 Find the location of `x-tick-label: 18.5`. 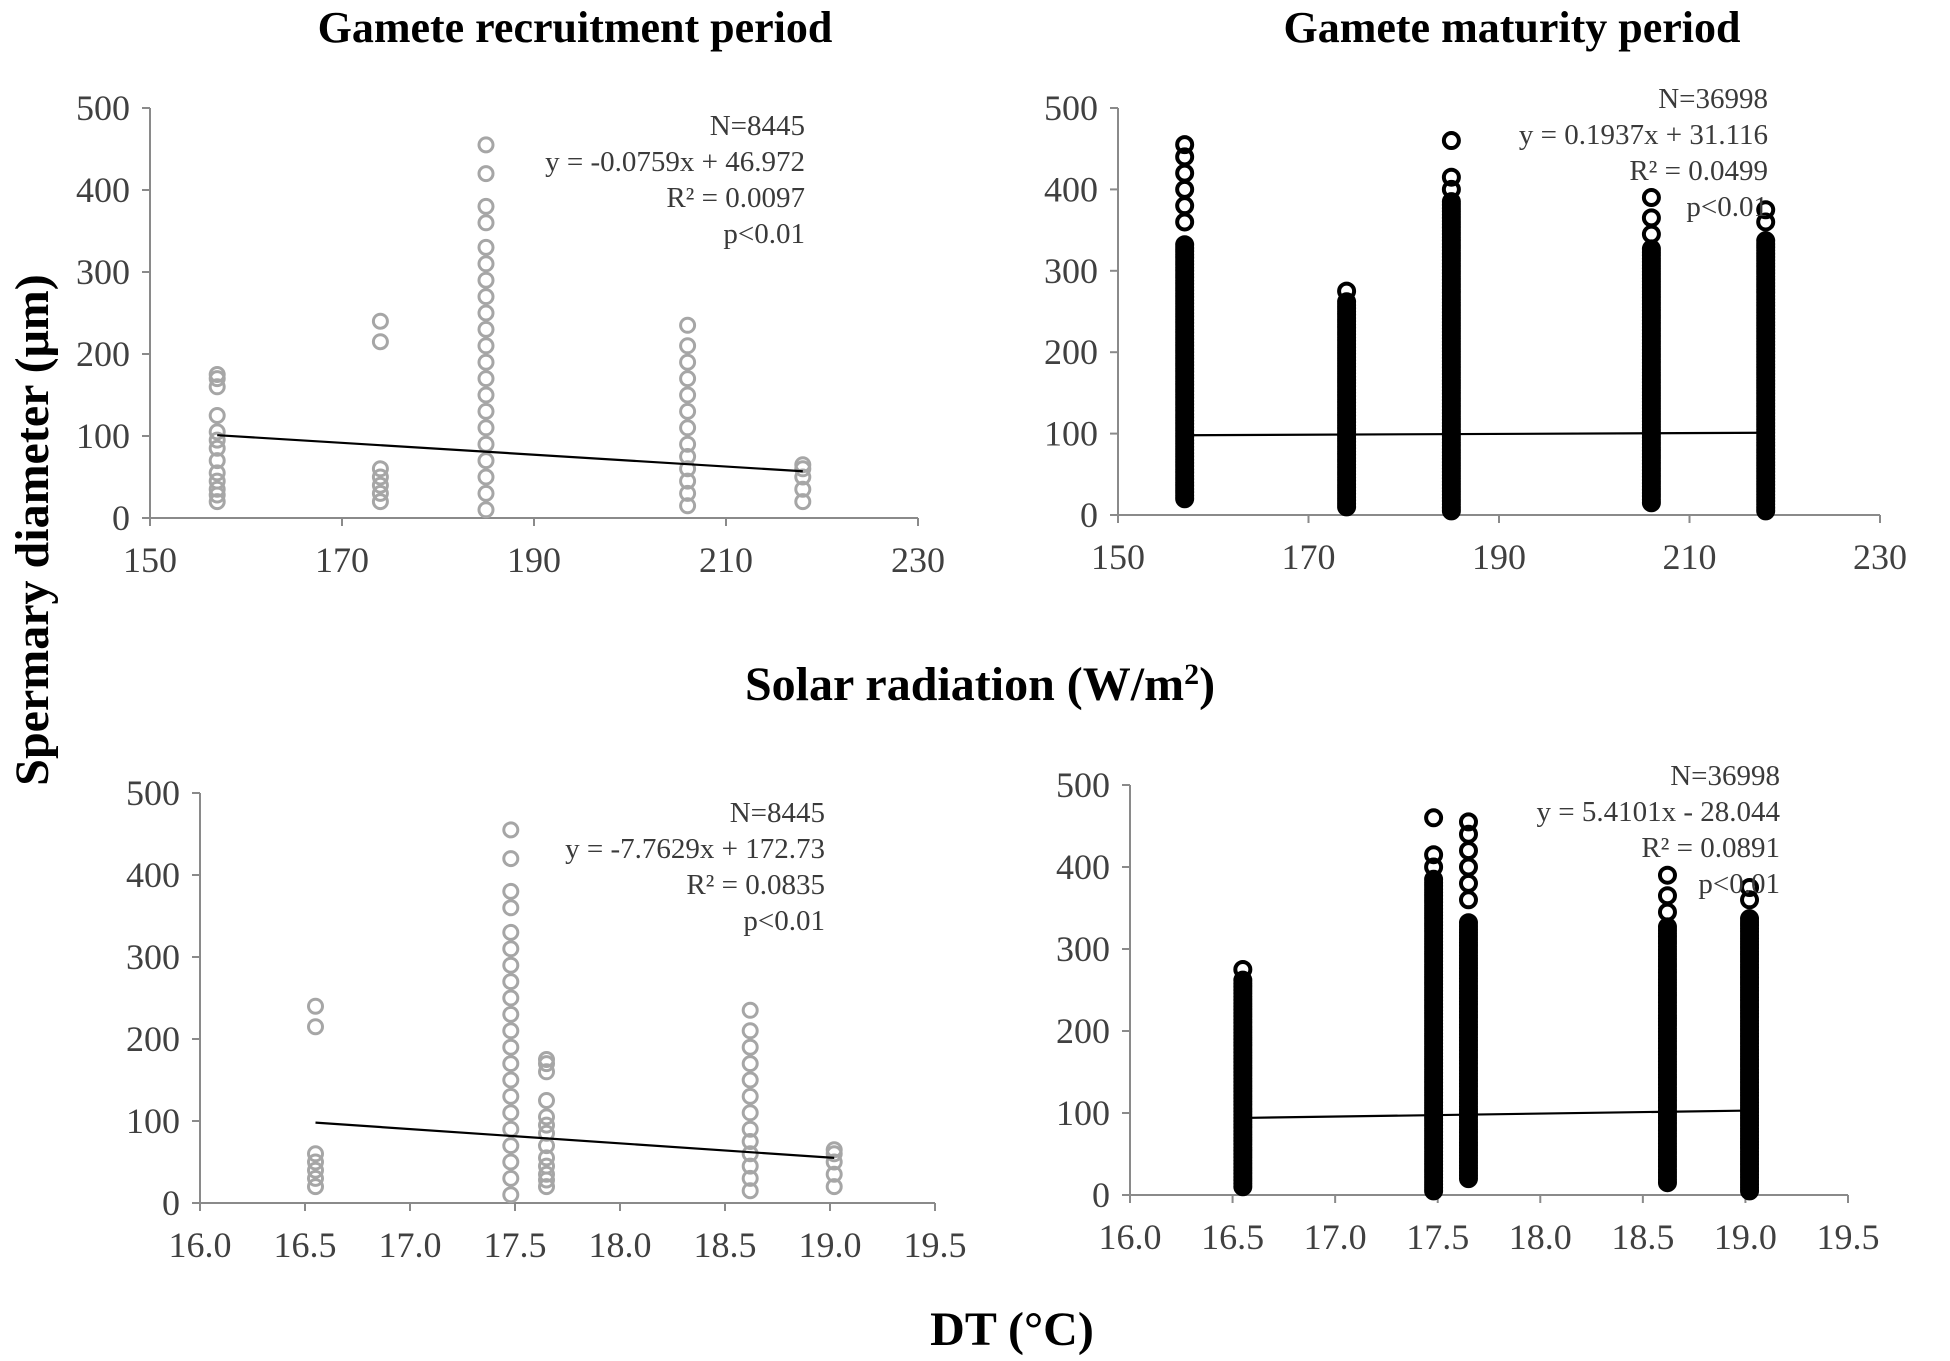

x-tick-label: 18.5 is located at coordinates (1642, 1237).